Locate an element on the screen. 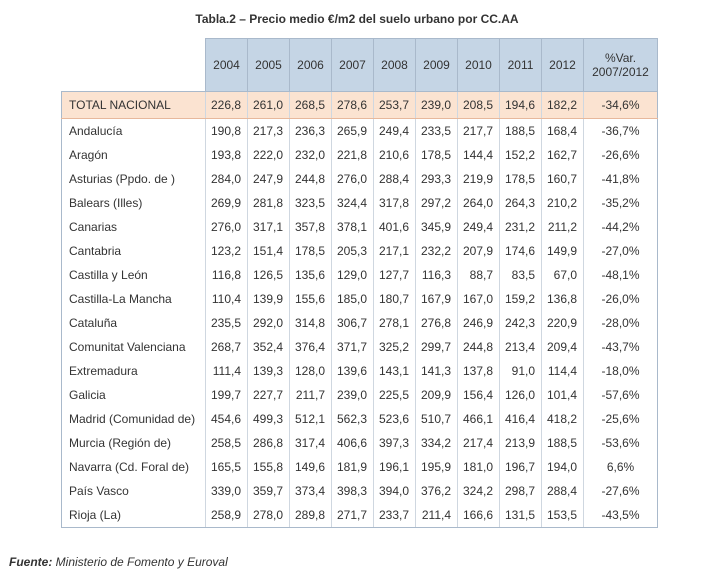 The image size is (714, 574). cell-value: 378,1 is located at coordinates (352, 227).